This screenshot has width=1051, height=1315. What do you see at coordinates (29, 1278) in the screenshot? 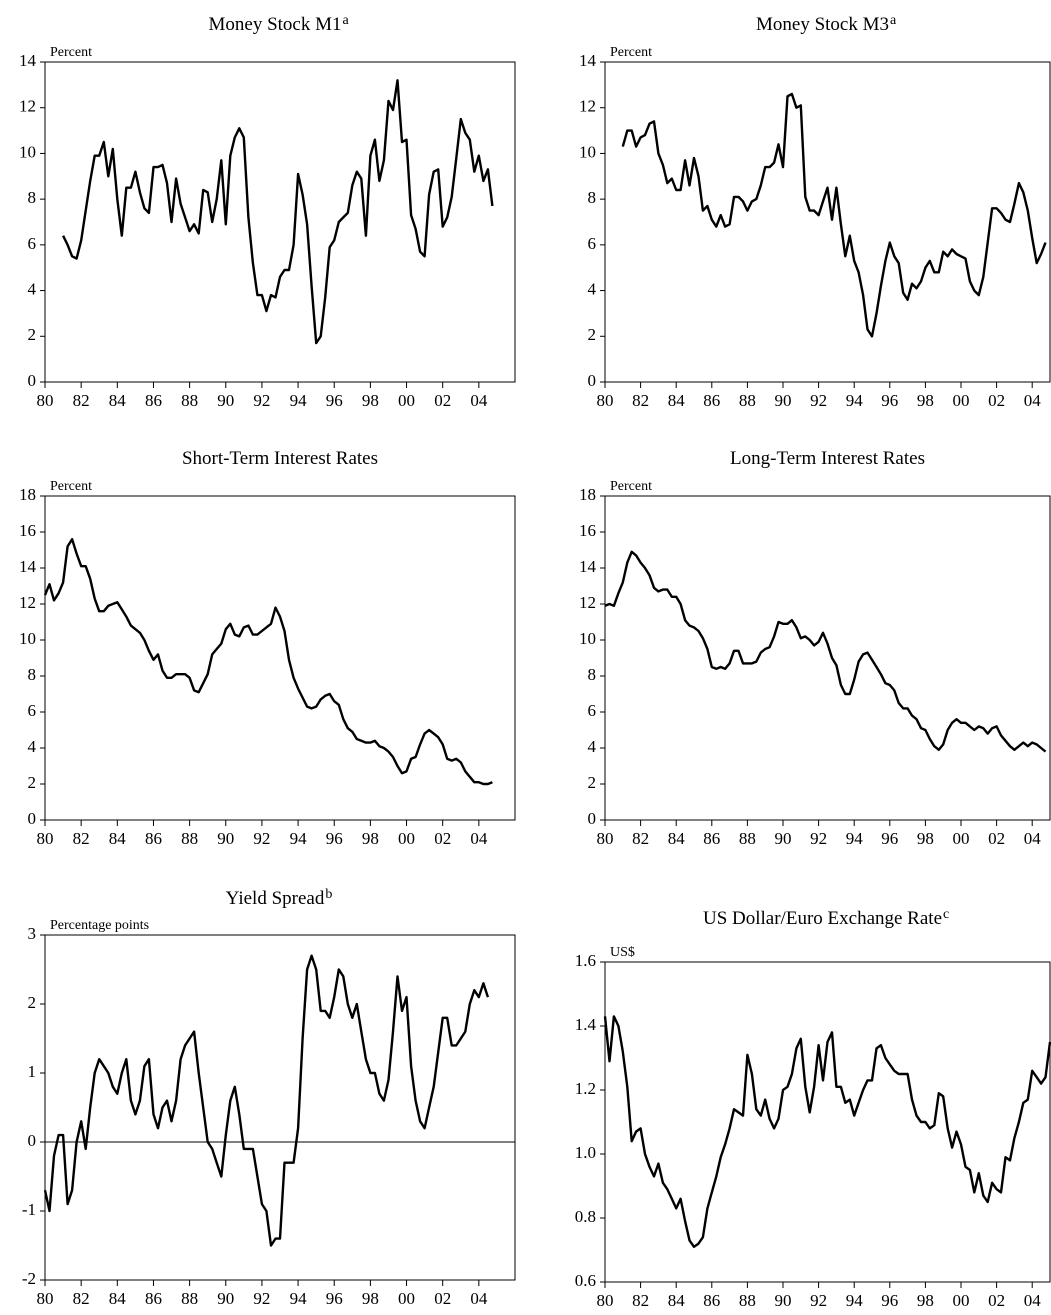
I see `y-tick-label: -2` at bounding box center [29, 1278].